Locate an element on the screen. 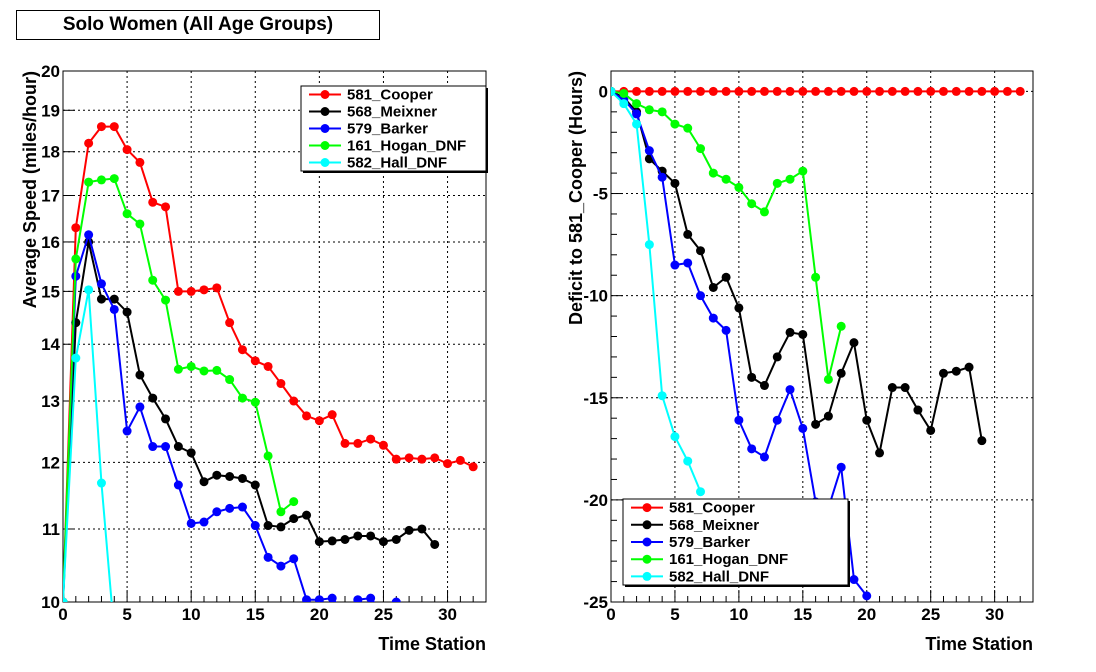 The image size is (1096, 672). y-tick-label: 19 is located at coordinates (50, 110).